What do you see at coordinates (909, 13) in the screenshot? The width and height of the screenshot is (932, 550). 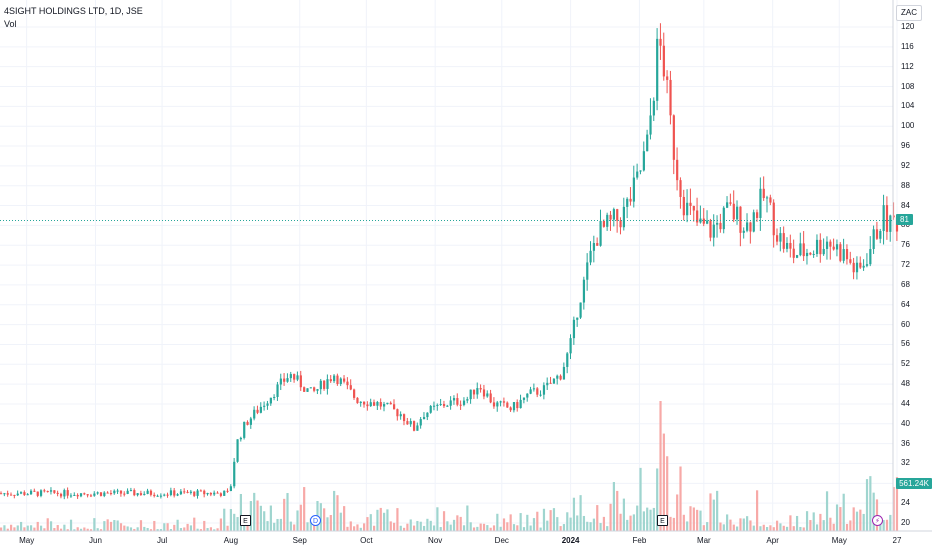 I see `currency-button: ZAC` at bounding box center [909, 13].